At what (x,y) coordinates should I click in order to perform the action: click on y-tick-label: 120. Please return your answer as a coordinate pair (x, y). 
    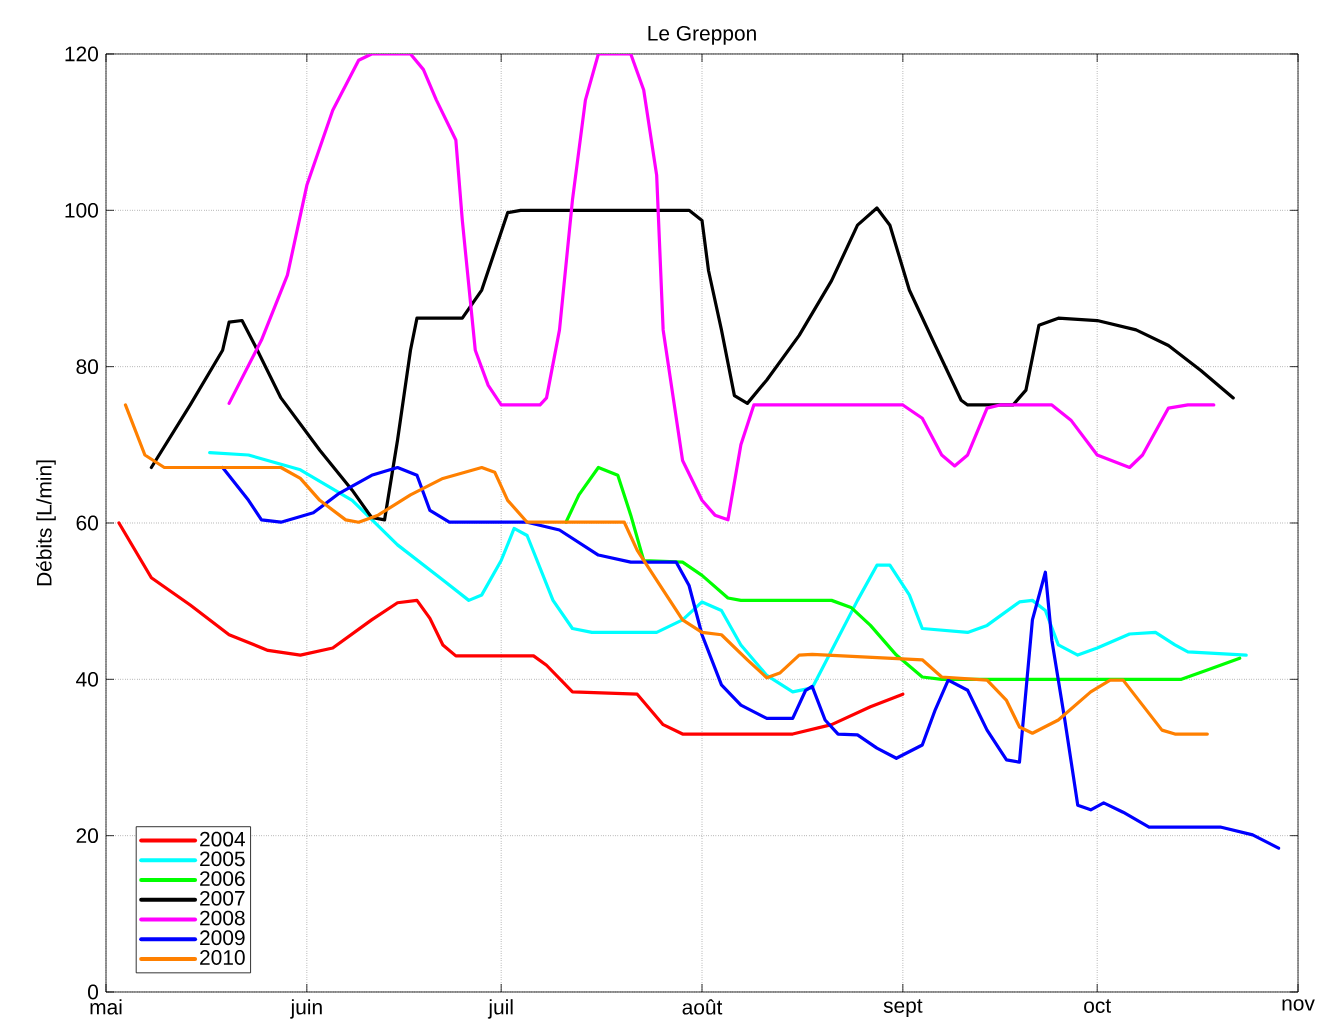
    Looking at the image, I should click on (81, 54).